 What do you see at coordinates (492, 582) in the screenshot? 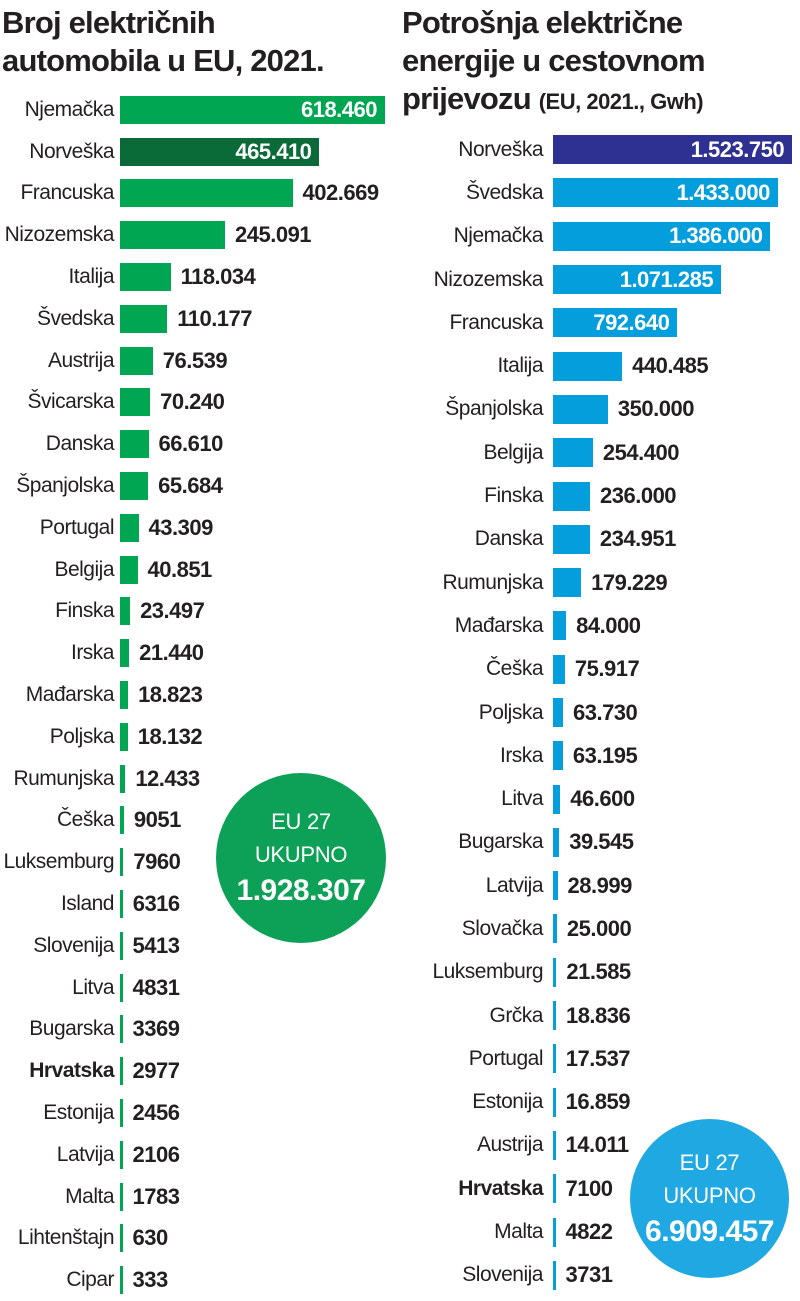
I see `country-label: Rumunjska` at bounding box center [492, 582].